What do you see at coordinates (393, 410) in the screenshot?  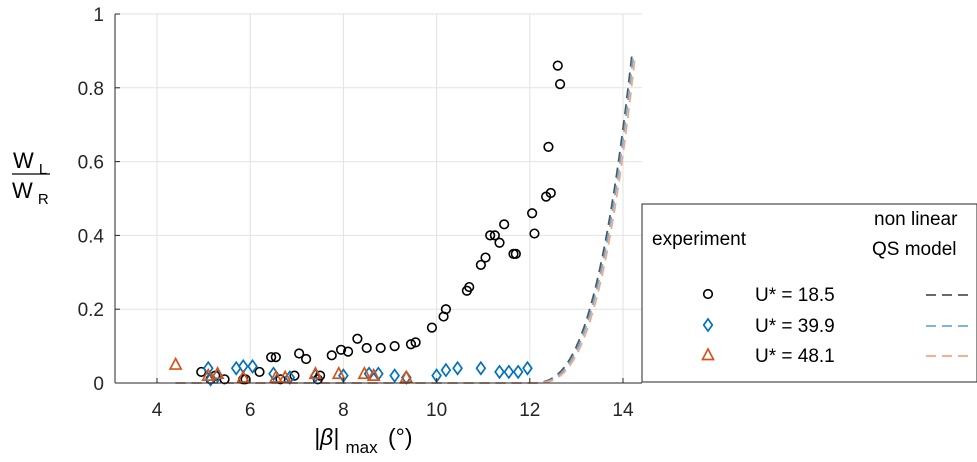 I see `x-tick-labels: 4 6 8 10 12 14` at bounding box center [393, 410].